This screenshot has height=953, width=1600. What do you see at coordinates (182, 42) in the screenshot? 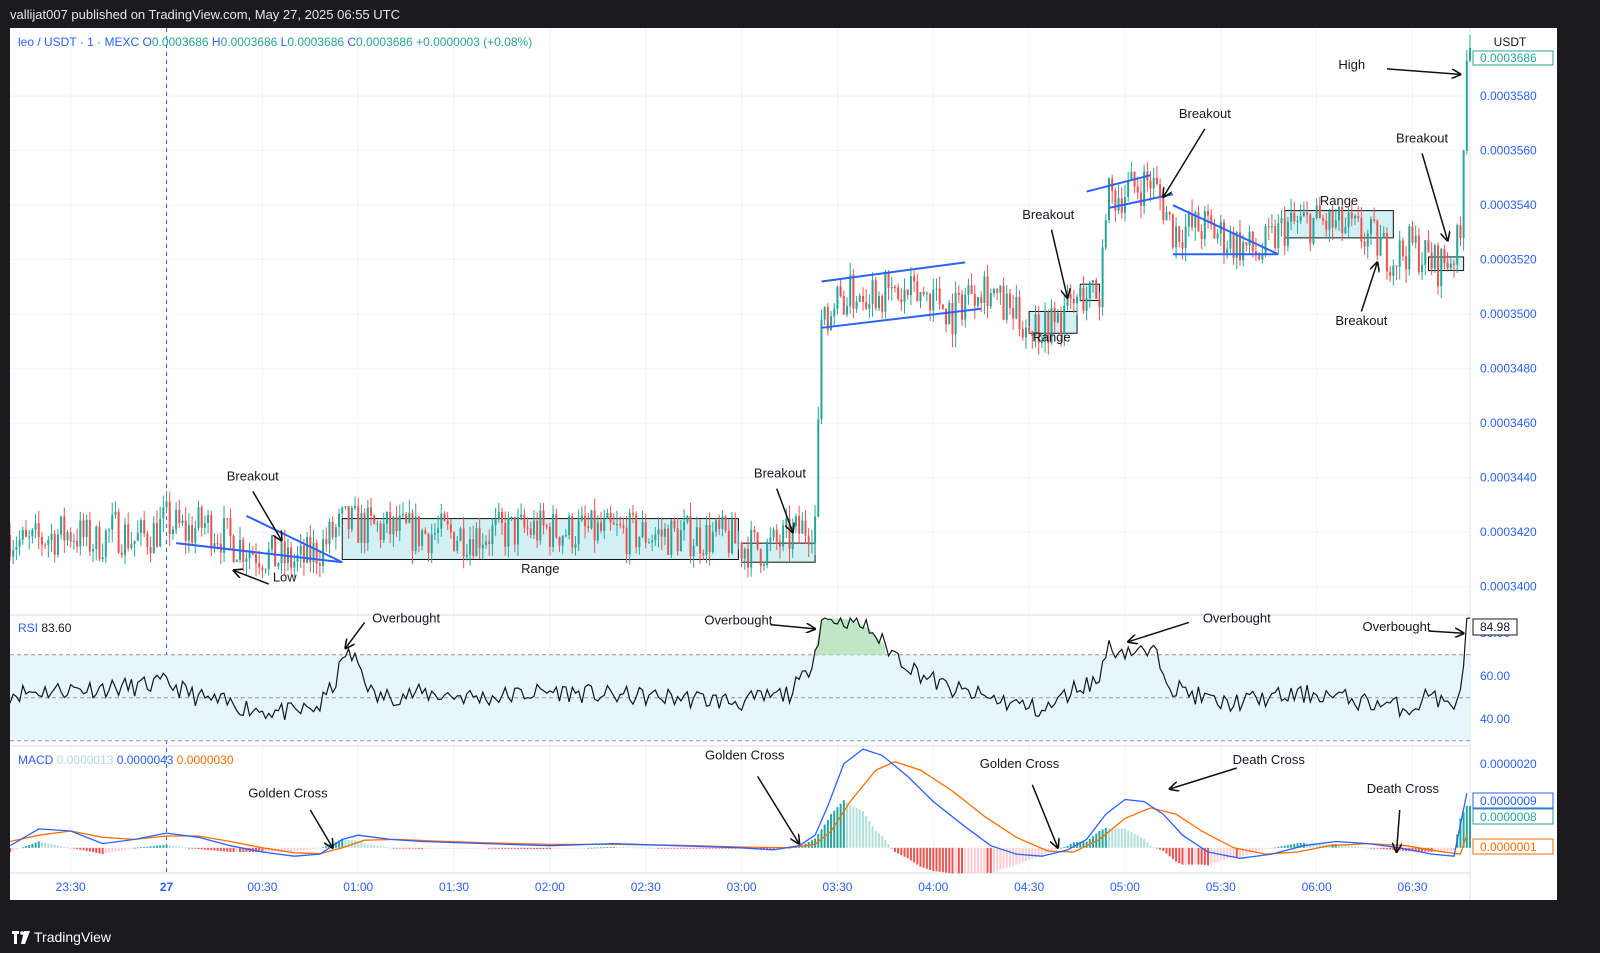
I see `ohlc-value: 0.0003686` at bounding box center [182, 42].